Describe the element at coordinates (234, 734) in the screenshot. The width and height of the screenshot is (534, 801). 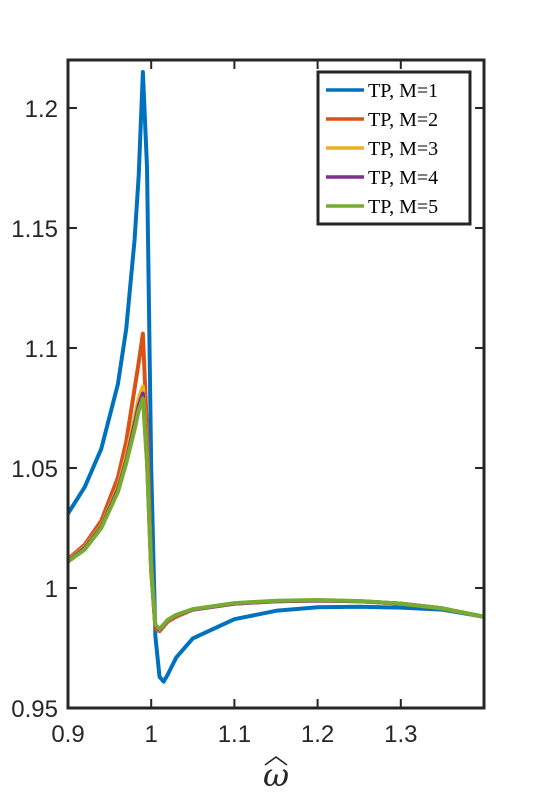
I see `x-tick-label: 1.1` at that location.